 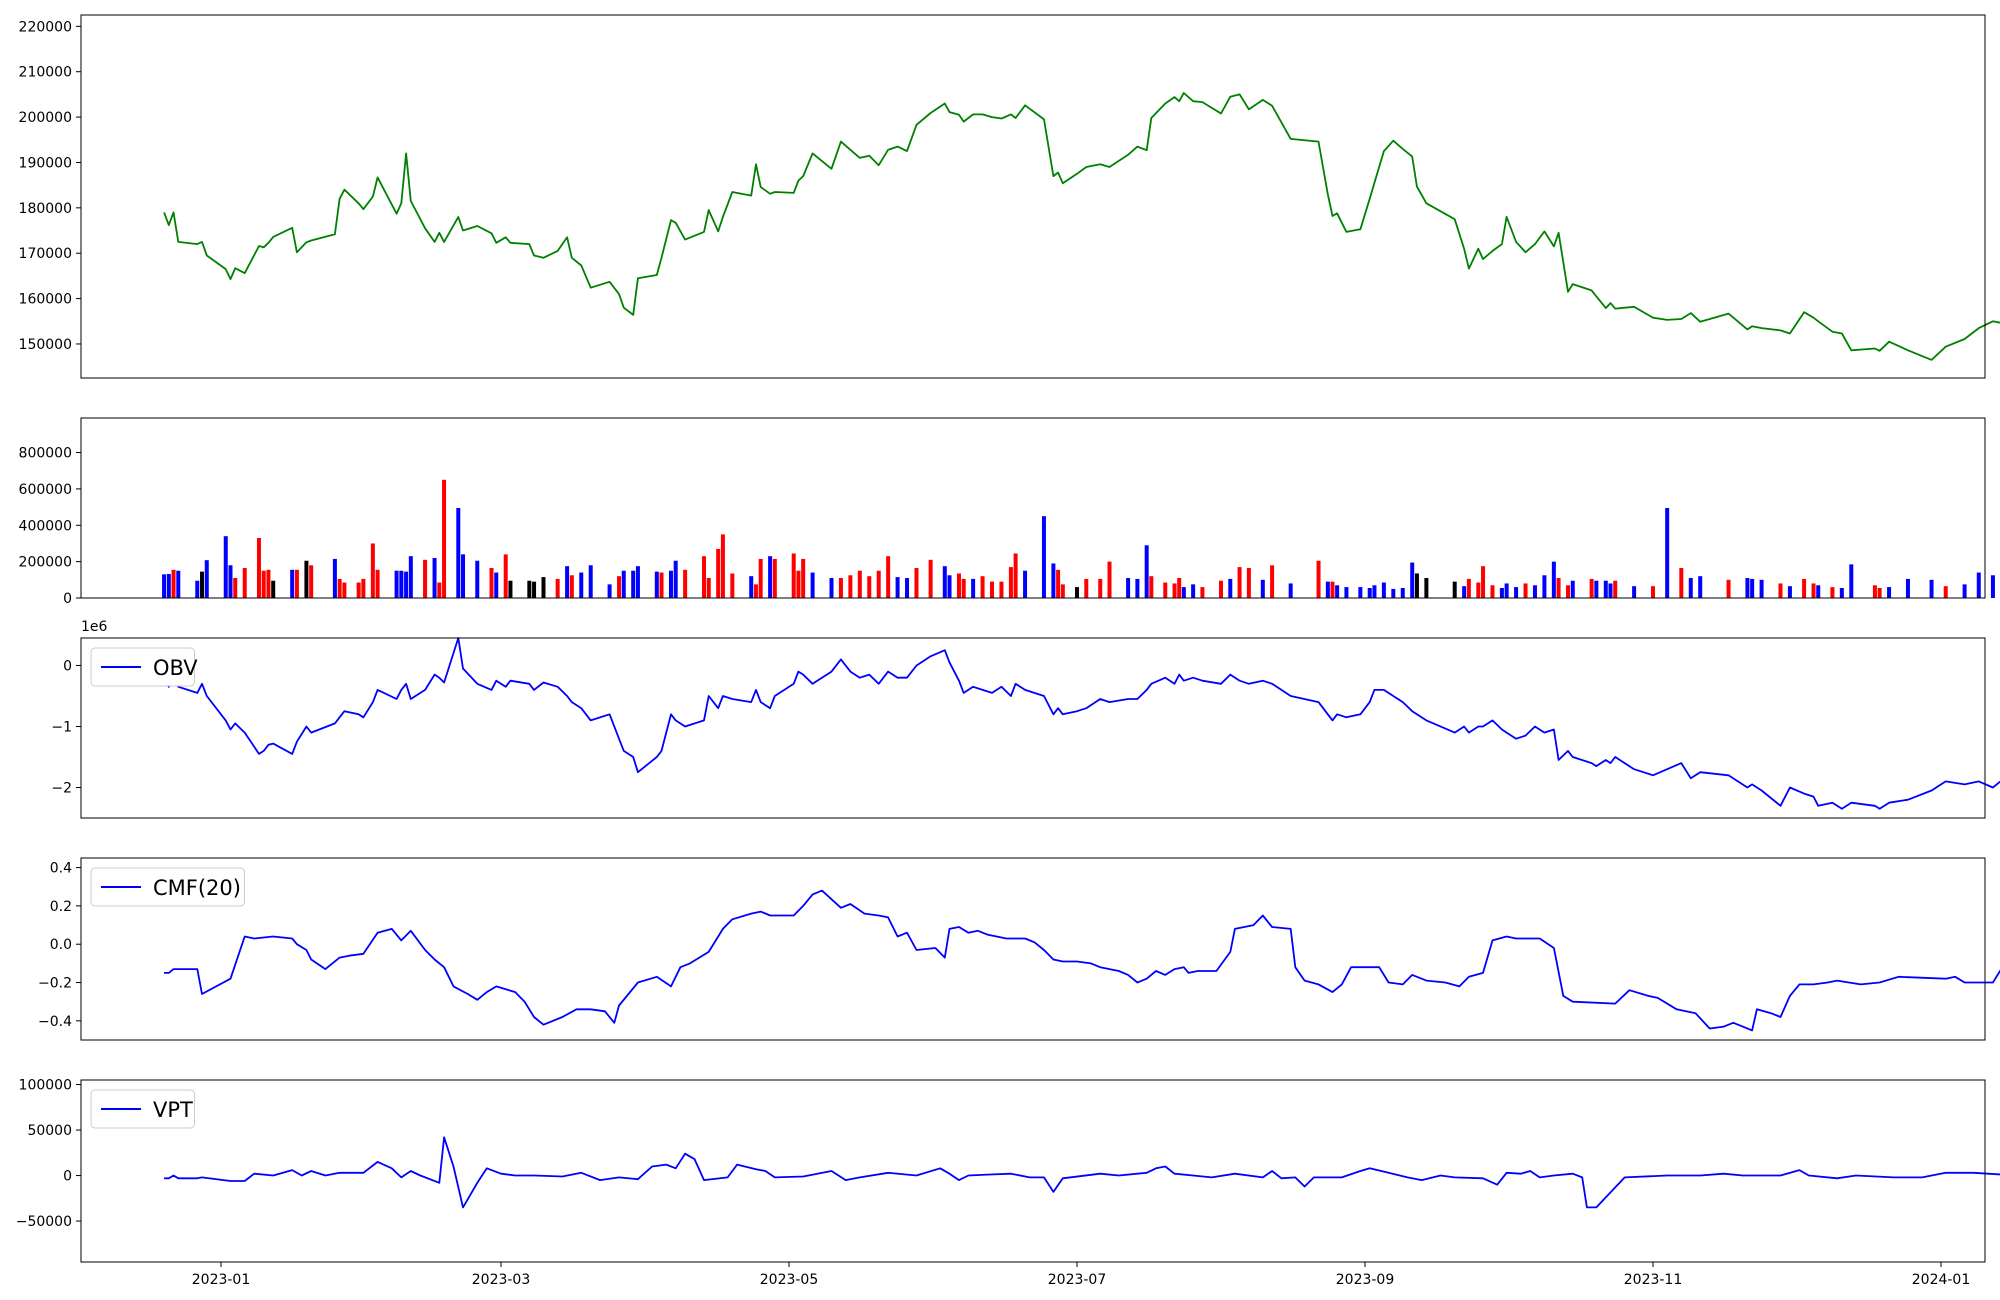 What do you see at coordinates (55, 984) in the screenshot?
I see `cmf-y-tick-label: −0.2` at bounding box center [55, 984].